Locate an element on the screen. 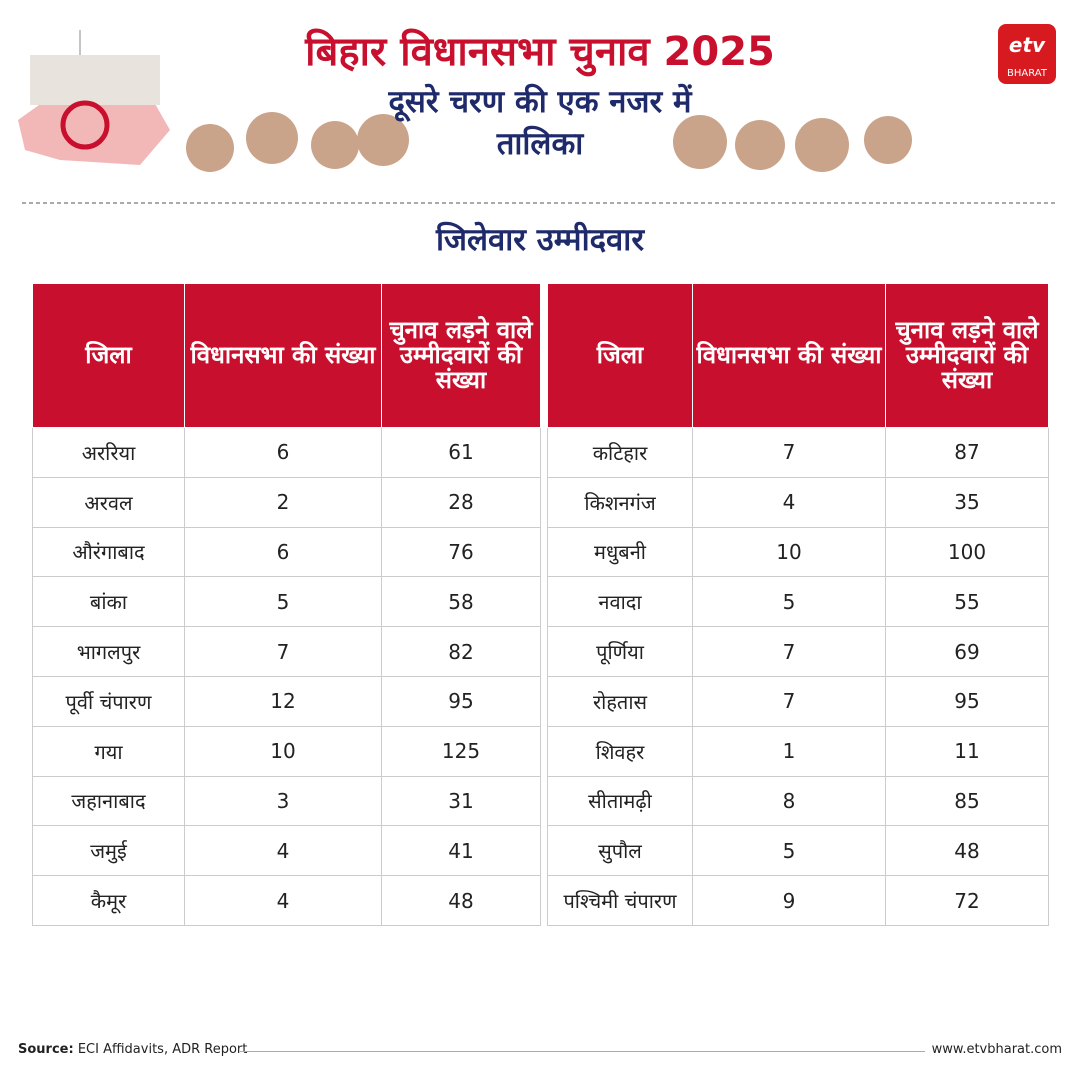 The width and height of the screenshot is (1080, 1080). cell: 35 is located at coordinates (967, 502).